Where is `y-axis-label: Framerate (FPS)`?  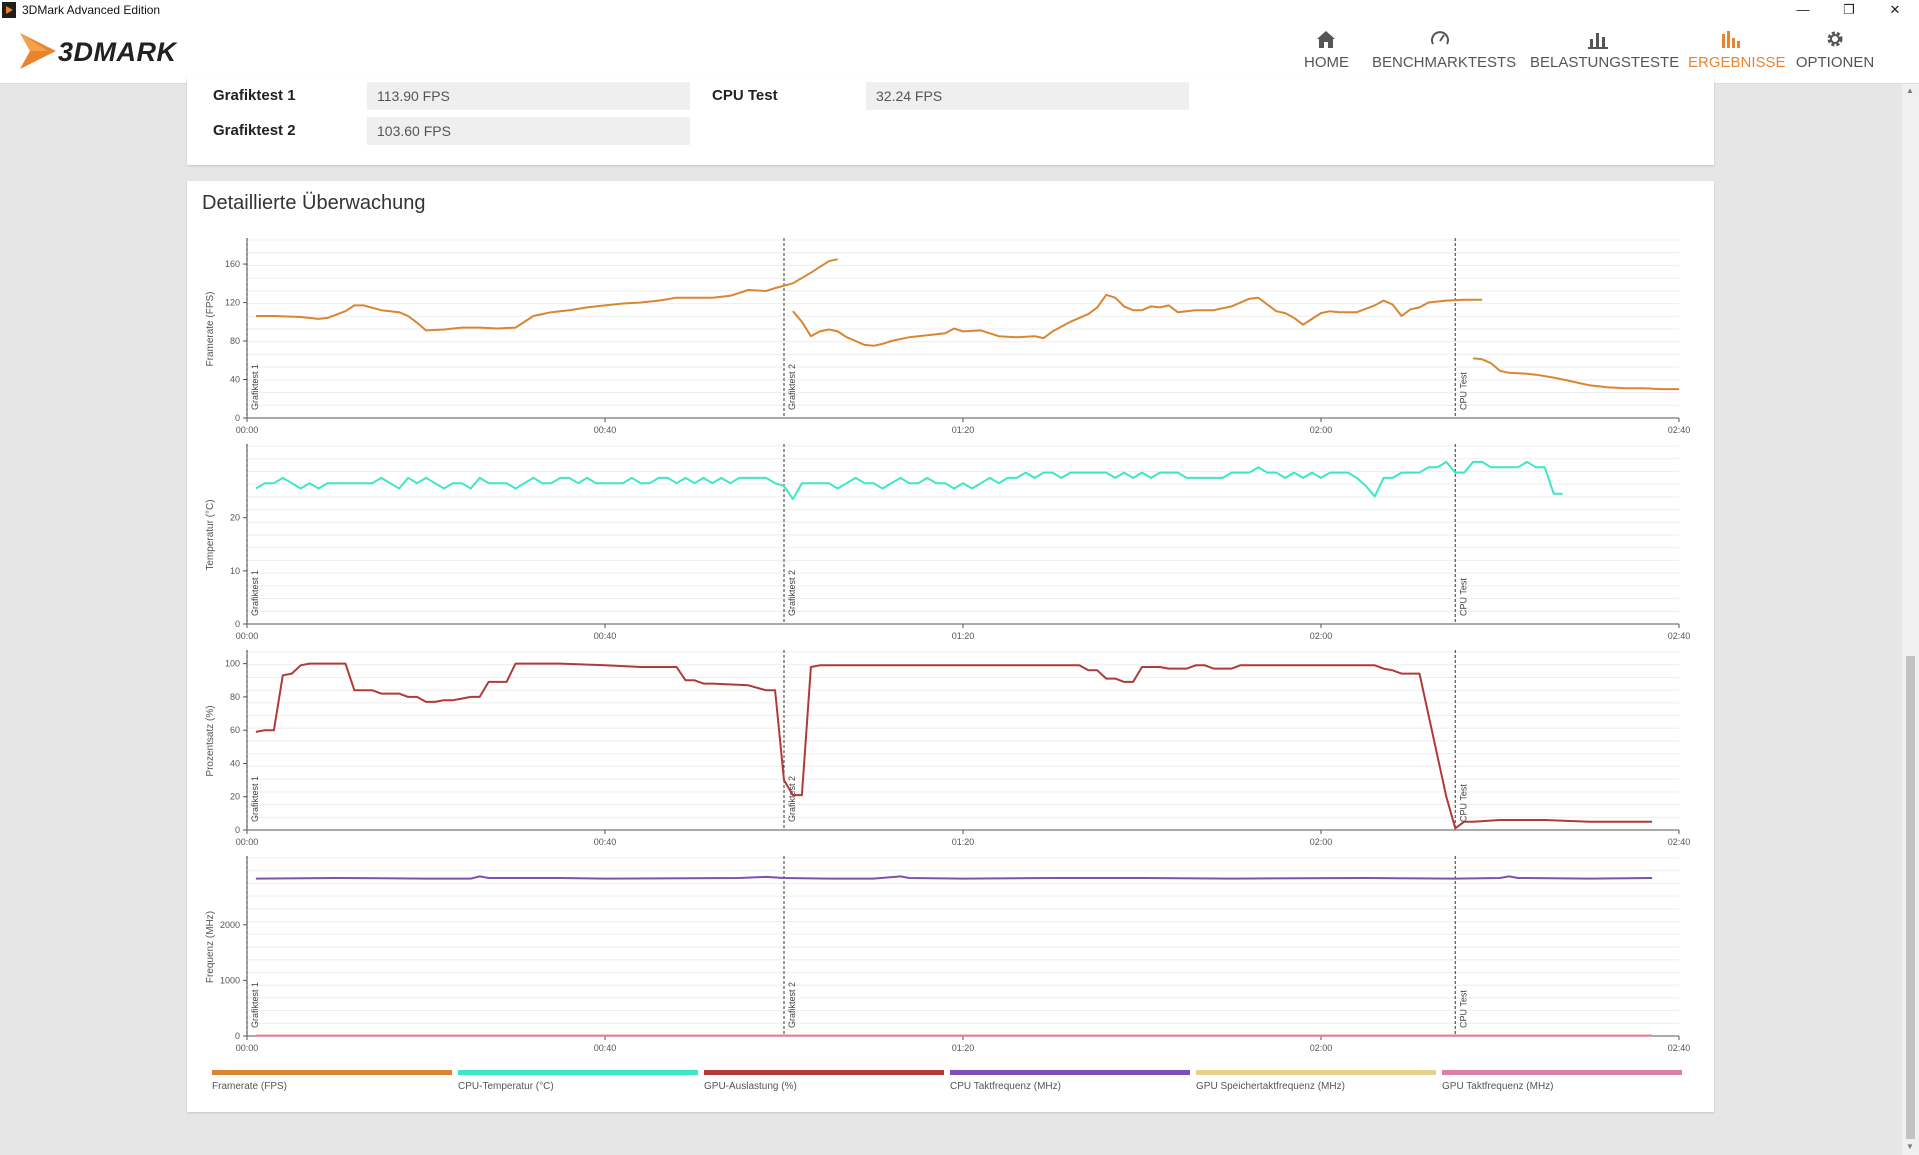
y-axis-label: Framerate (FPS) is located at coordinates (210, 328).